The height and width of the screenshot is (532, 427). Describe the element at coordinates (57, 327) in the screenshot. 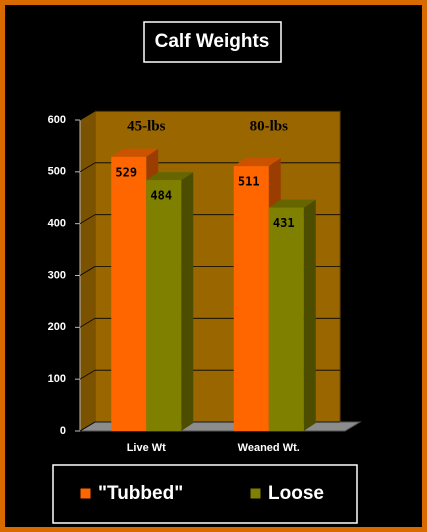

I see `y-tick-label: 200` at that location.